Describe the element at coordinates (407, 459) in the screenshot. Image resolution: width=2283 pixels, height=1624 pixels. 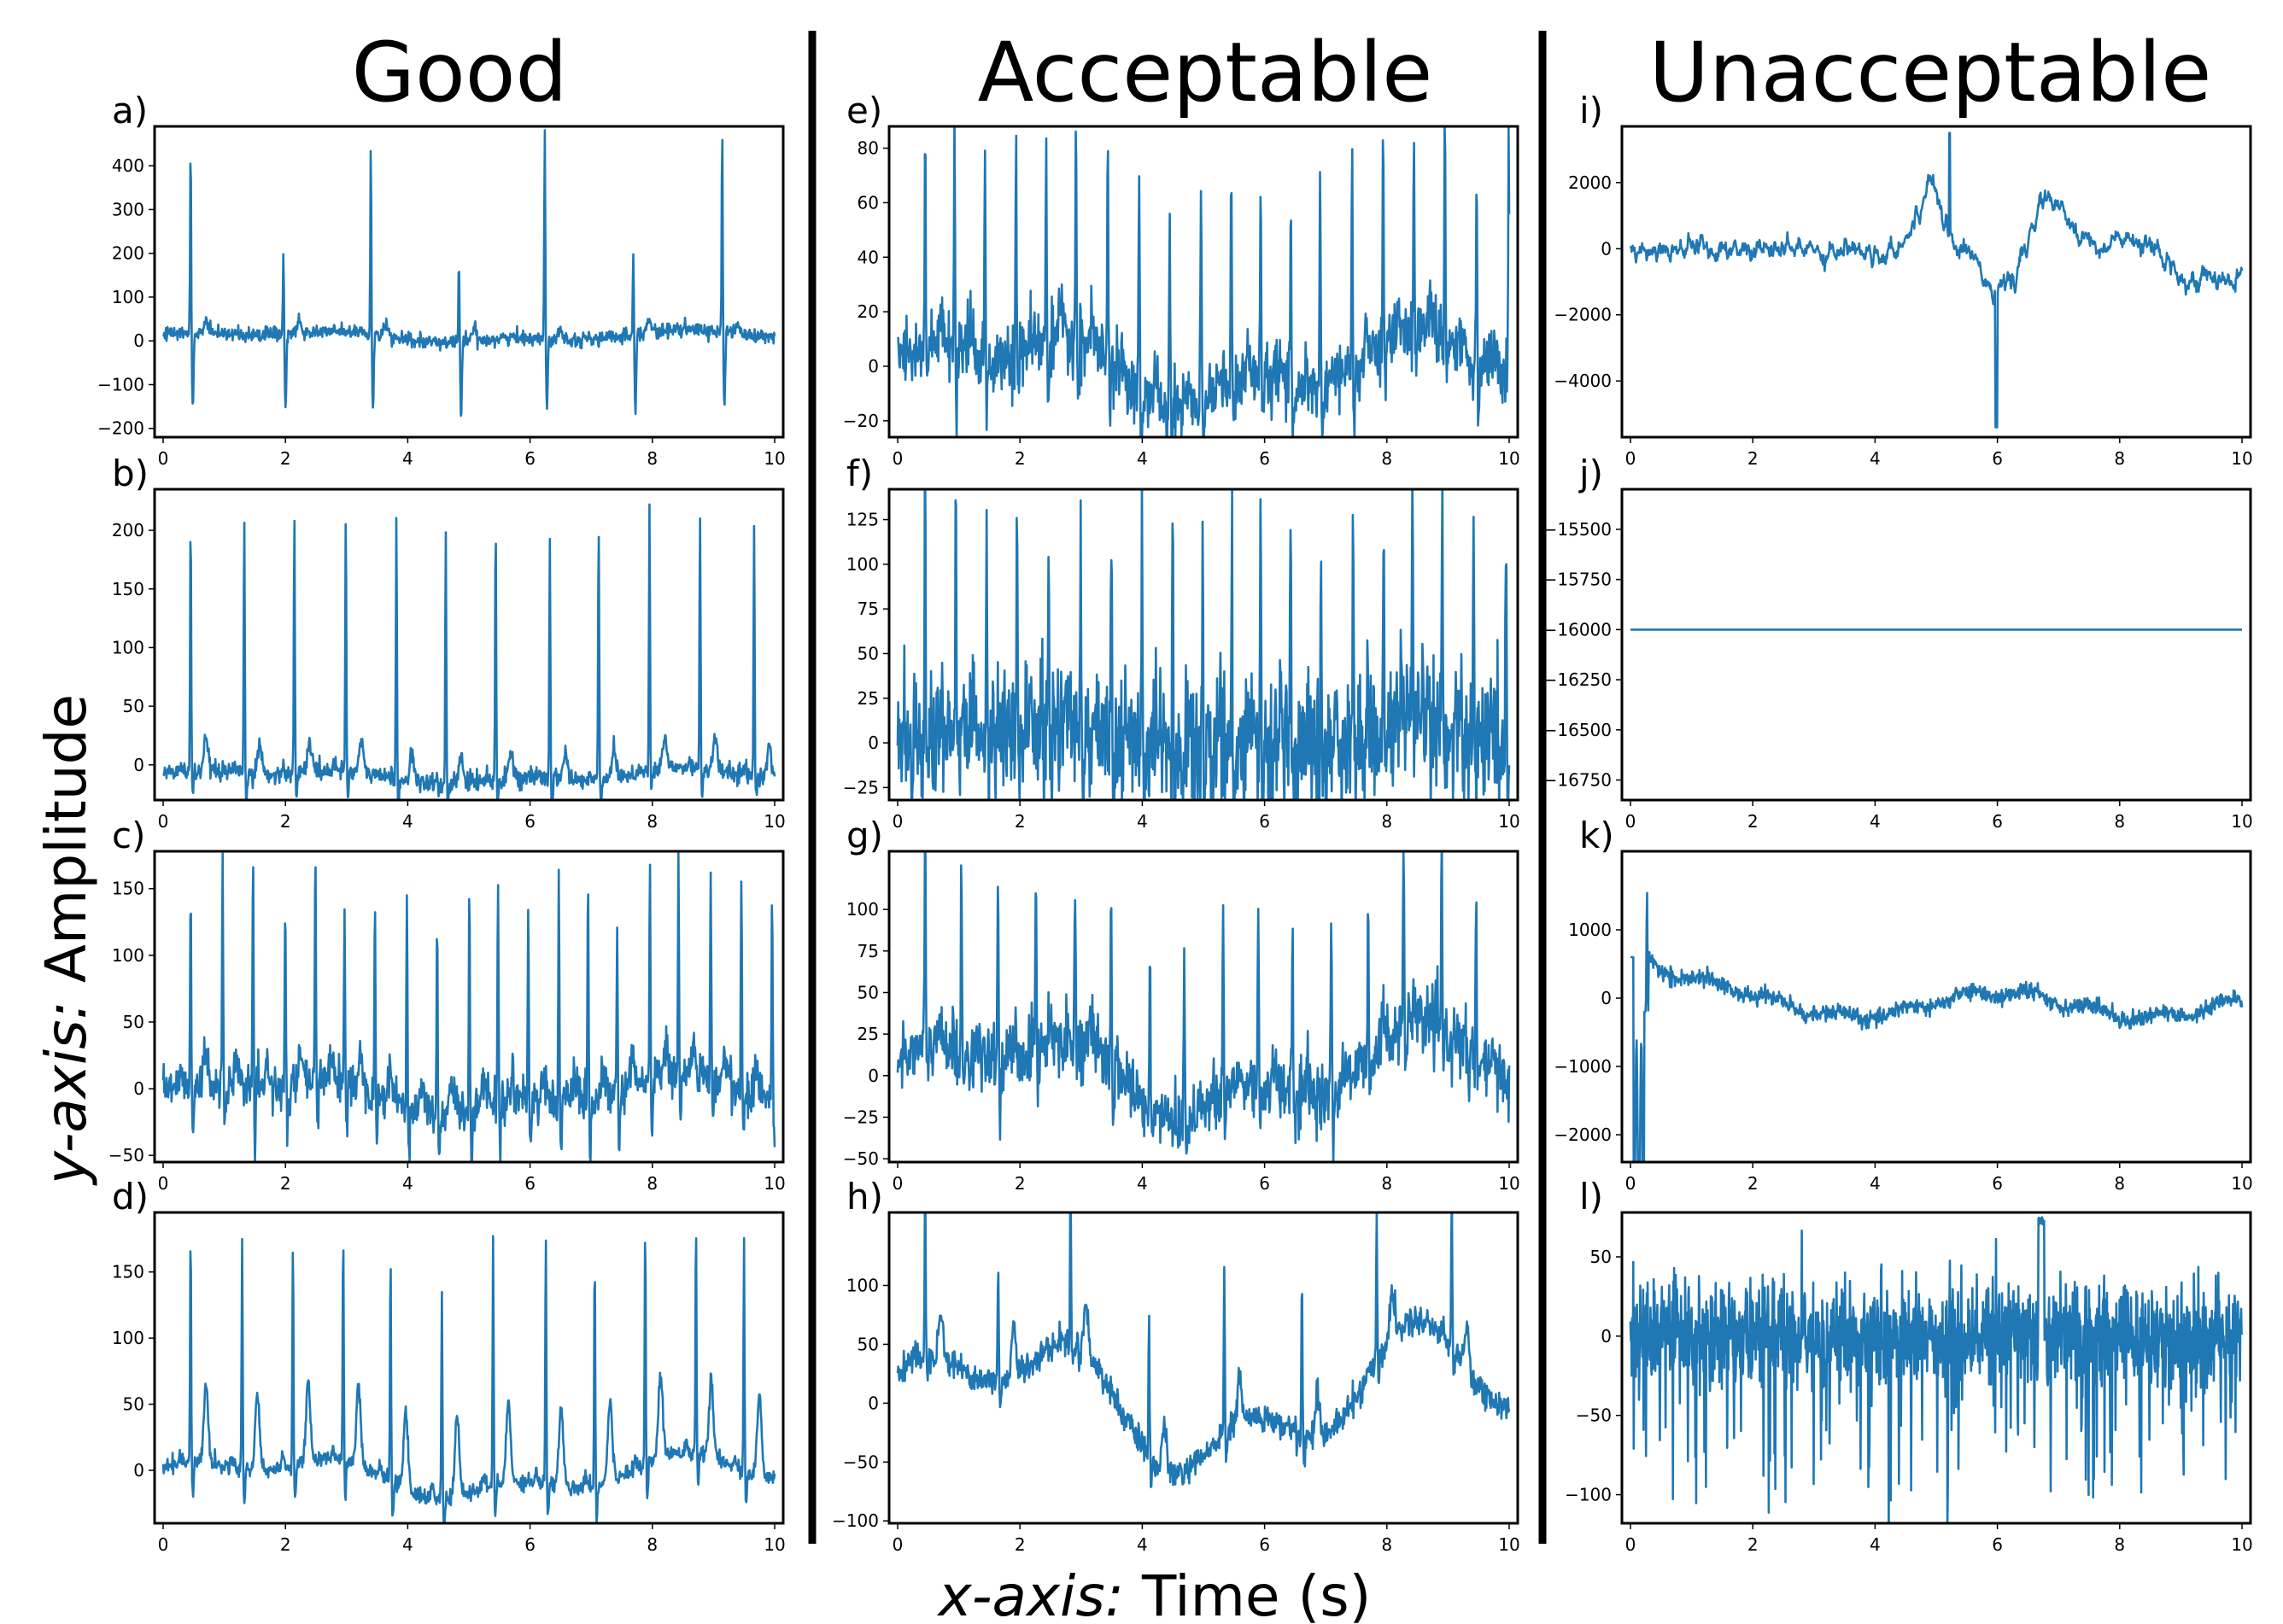
I see `x-tick-label-a: 4` at that location.